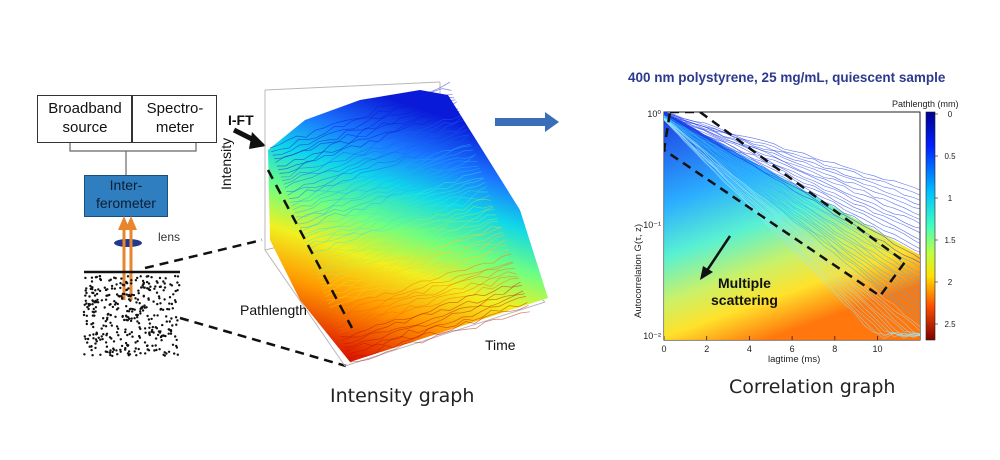 The height and width of the screenshot is (460, 1000). I want to click on correlation-fan, so click(792, 226).